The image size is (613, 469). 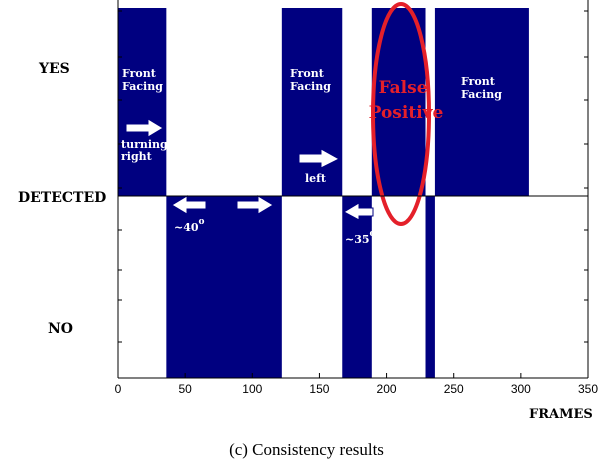 What do you see at coordinates (316, 178) in the screenshot?
I see `annotation-left: left` at bounding box center [316, 178].